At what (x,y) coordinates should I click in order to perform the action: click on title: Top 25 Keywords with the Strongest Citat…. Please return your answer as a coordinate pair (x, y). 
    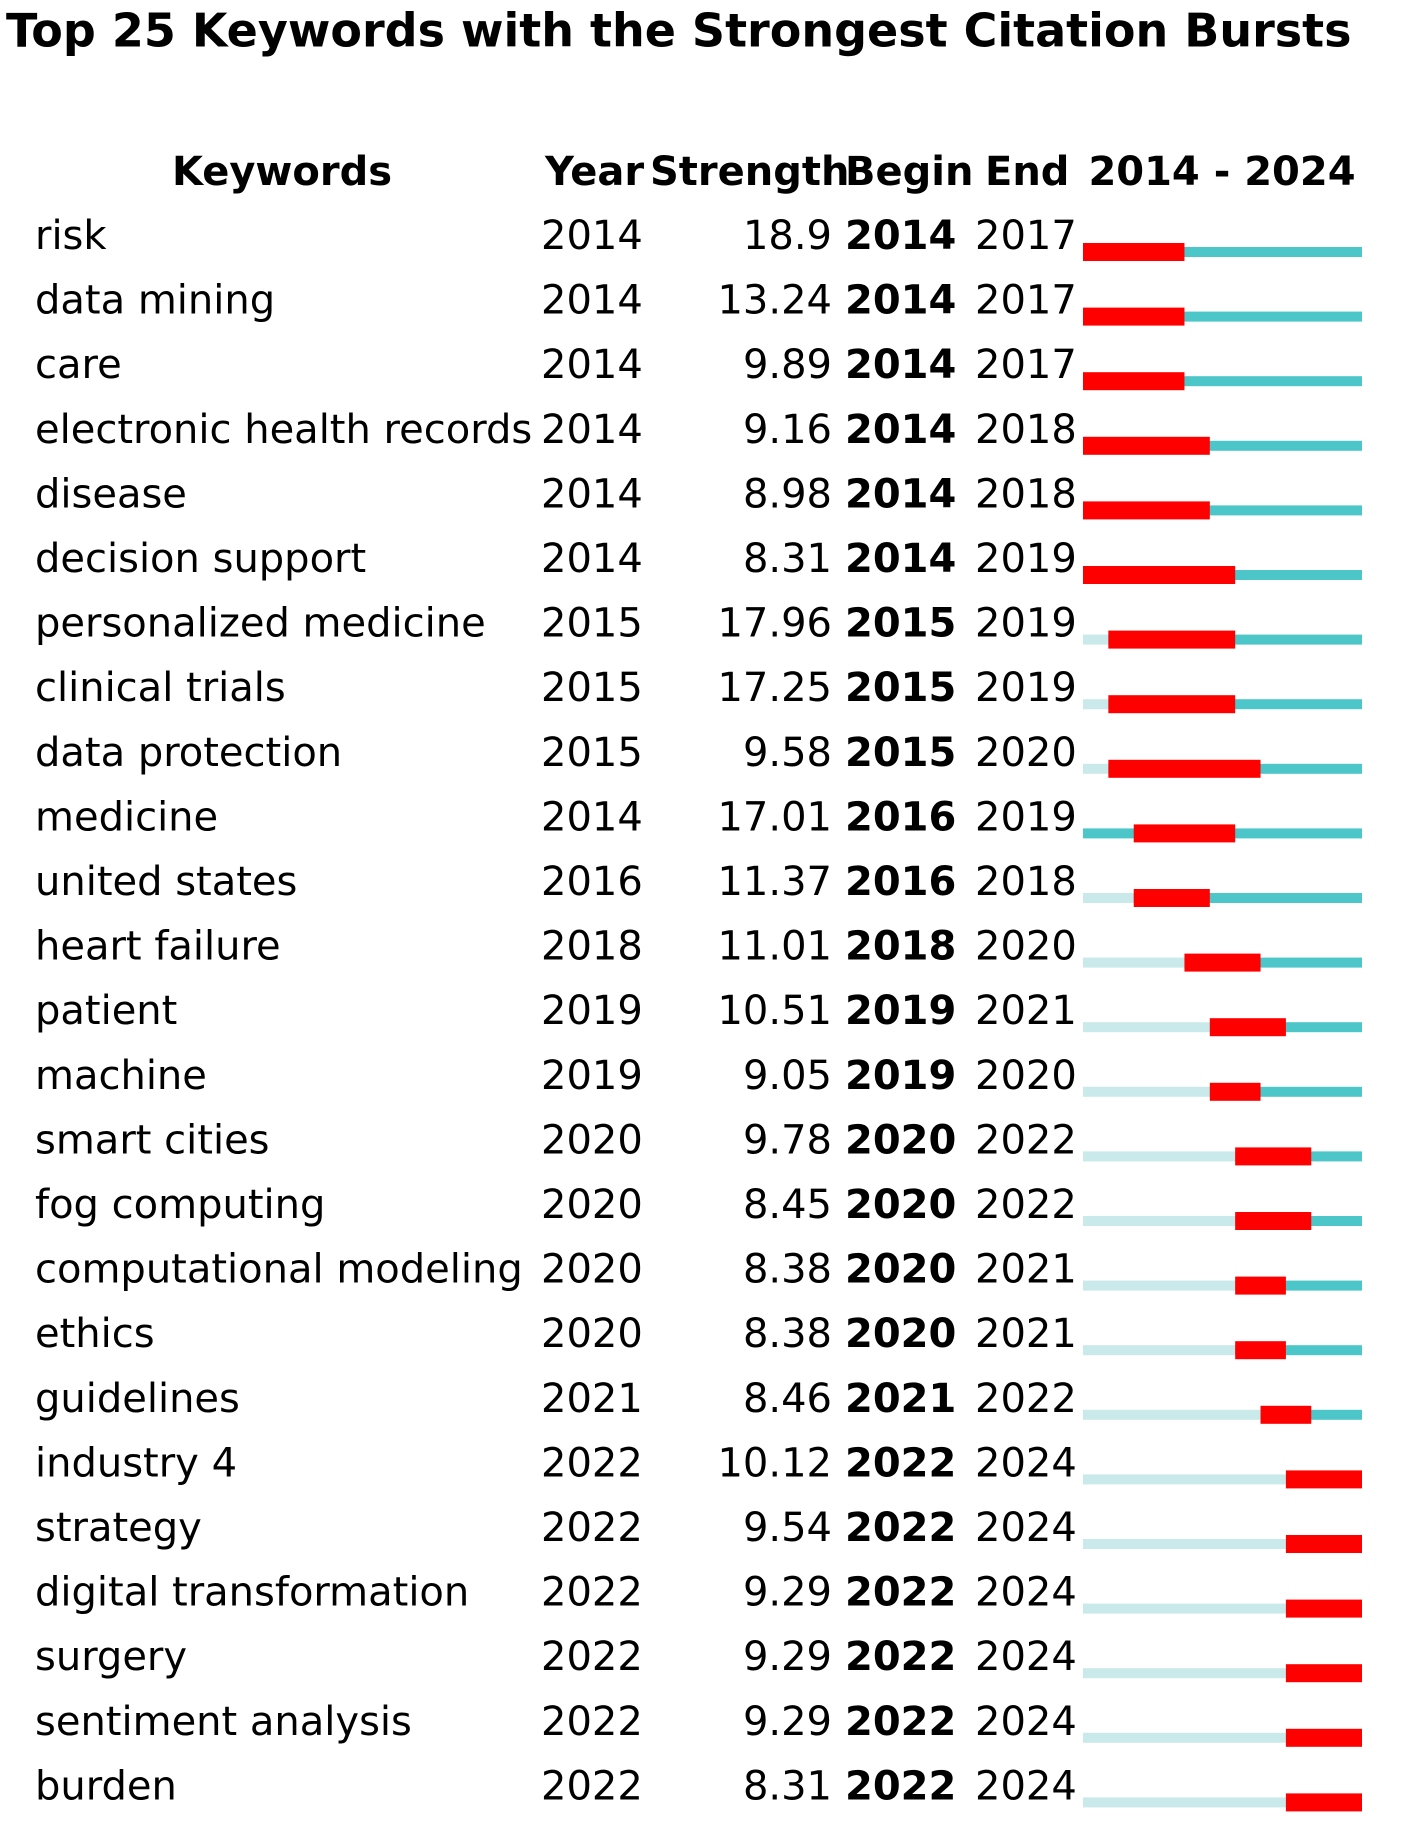
    Looking at the image, I should click on (679, 31).